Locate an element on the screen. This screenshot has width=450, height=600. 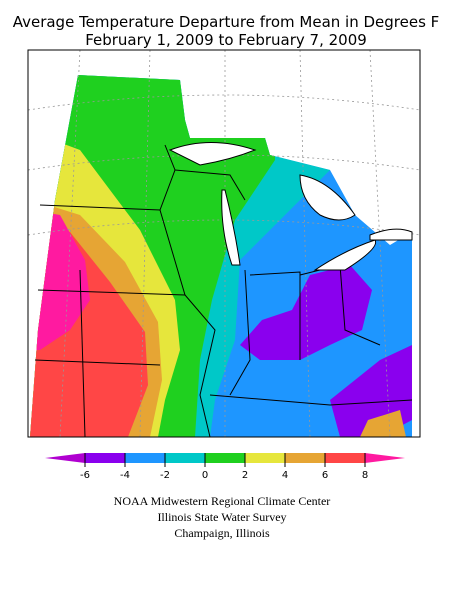
tick-label: -4 is located at coordinates (125, 475).